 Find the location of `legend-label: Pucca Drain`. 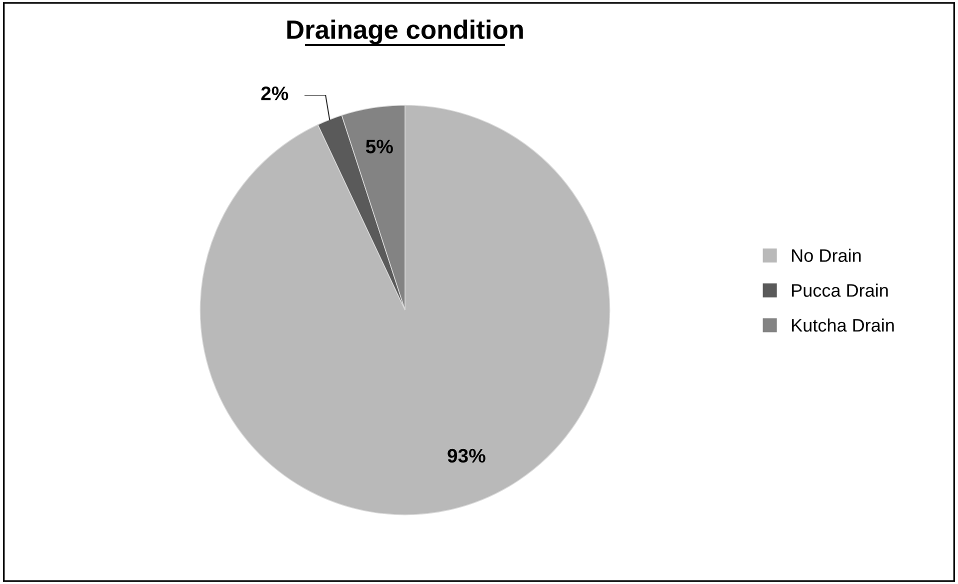

legend-label: Pucca Drain is located at coordinates (840, 290).